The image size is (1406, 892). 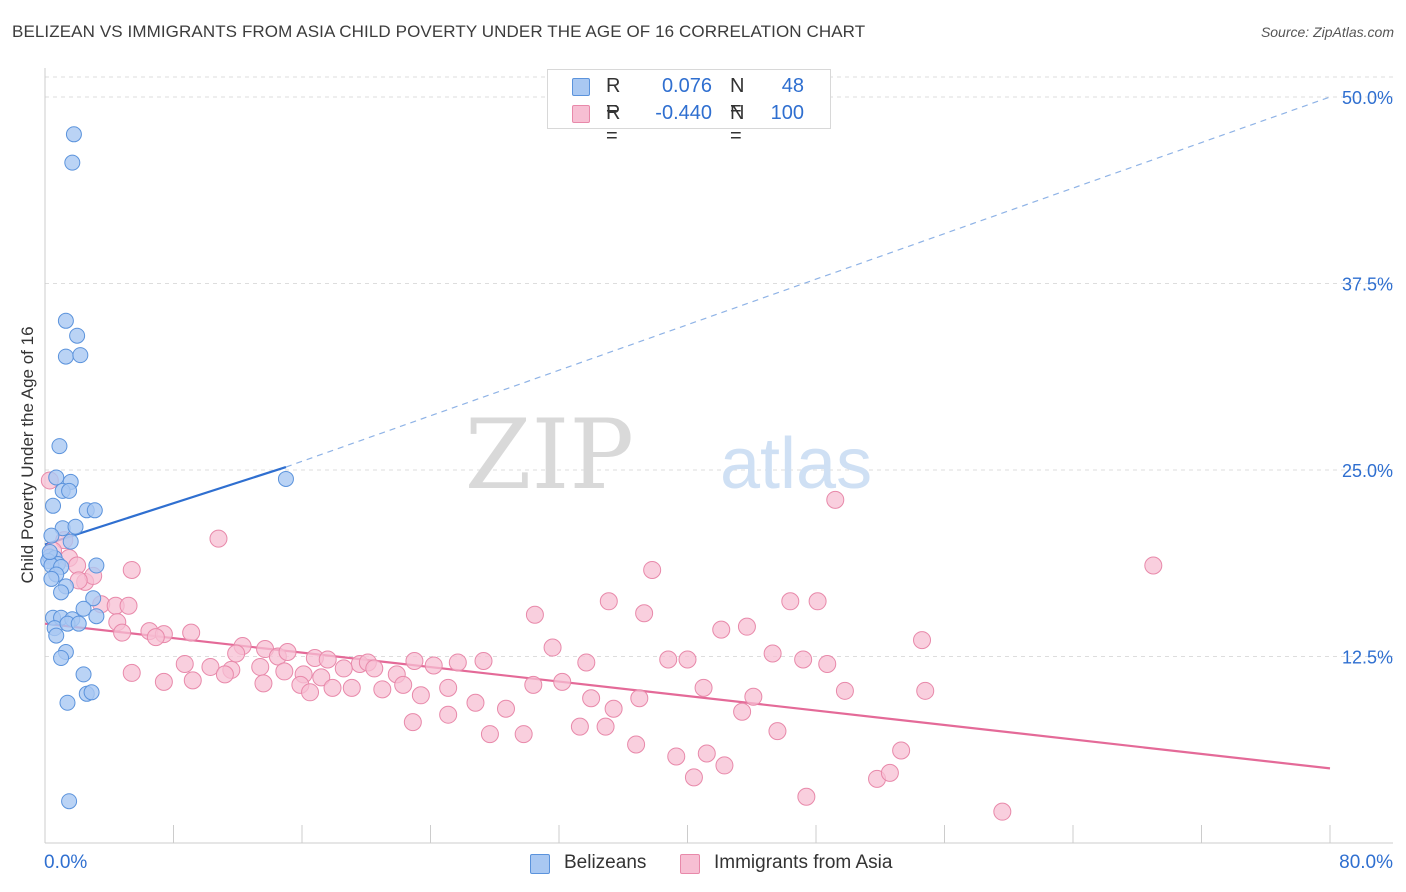 I want to click on r-value: 0.076, so click(x=686, y=86).